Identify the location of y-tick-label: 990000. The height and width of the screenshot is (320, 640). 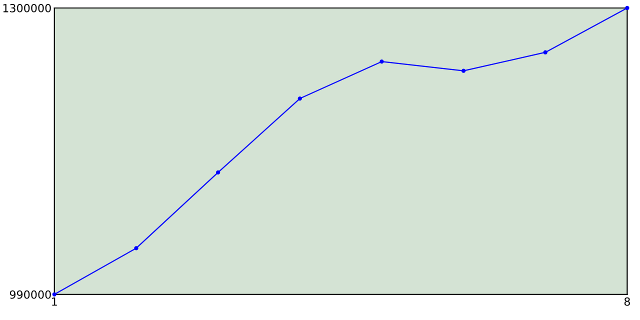
(30, 294).